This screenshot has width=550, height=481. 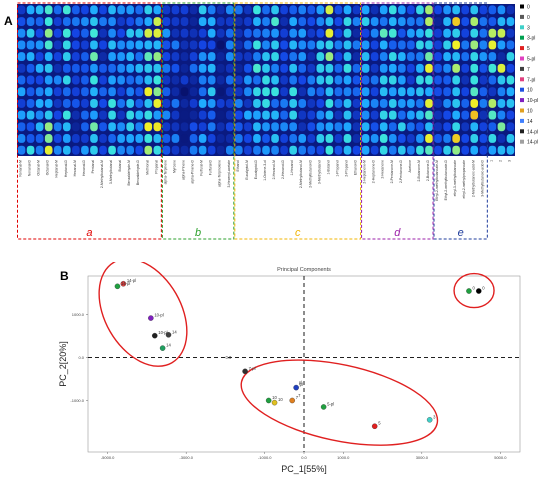 What do you see at coordinates (473, 288) in the screenshot?
I see `point-label: 0` at bounding box center [473, 288].